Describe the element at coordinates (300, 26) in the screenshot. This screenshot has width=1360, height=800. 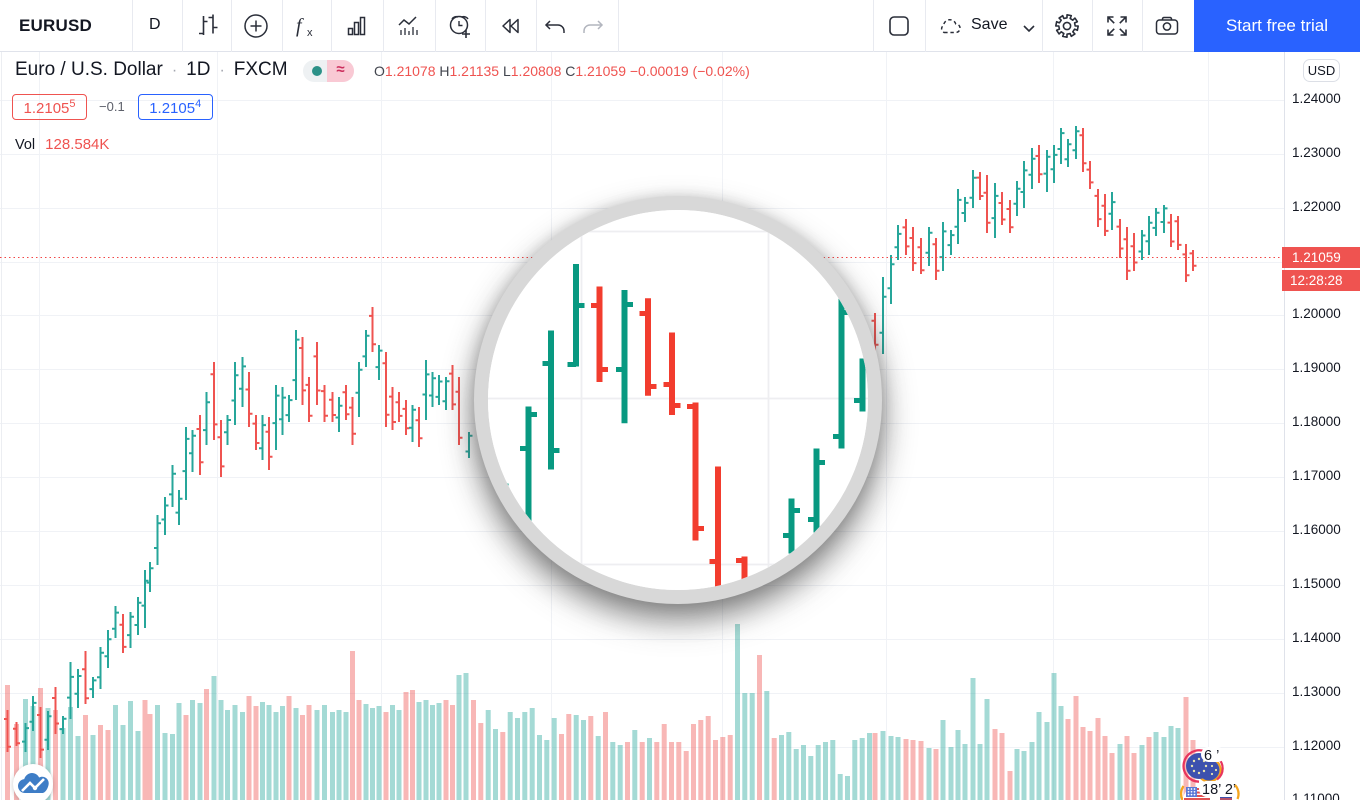
I see `svg-text: f` at that location.